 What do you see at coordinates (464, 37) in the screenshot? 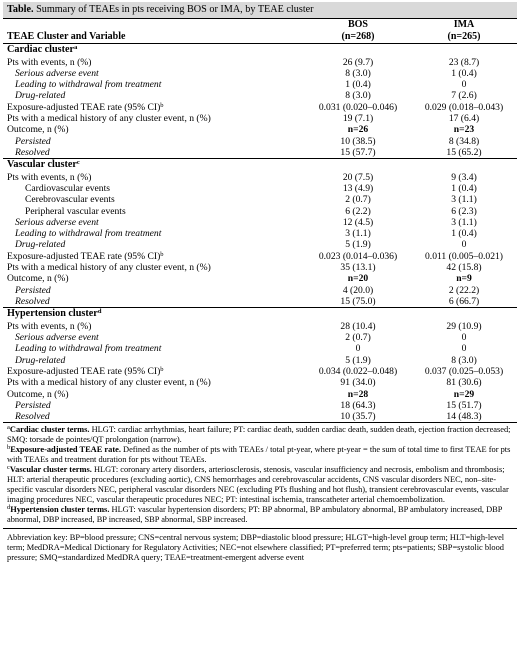
I see `header-ima-n: (n=265)` at bounding box center [464, 37].